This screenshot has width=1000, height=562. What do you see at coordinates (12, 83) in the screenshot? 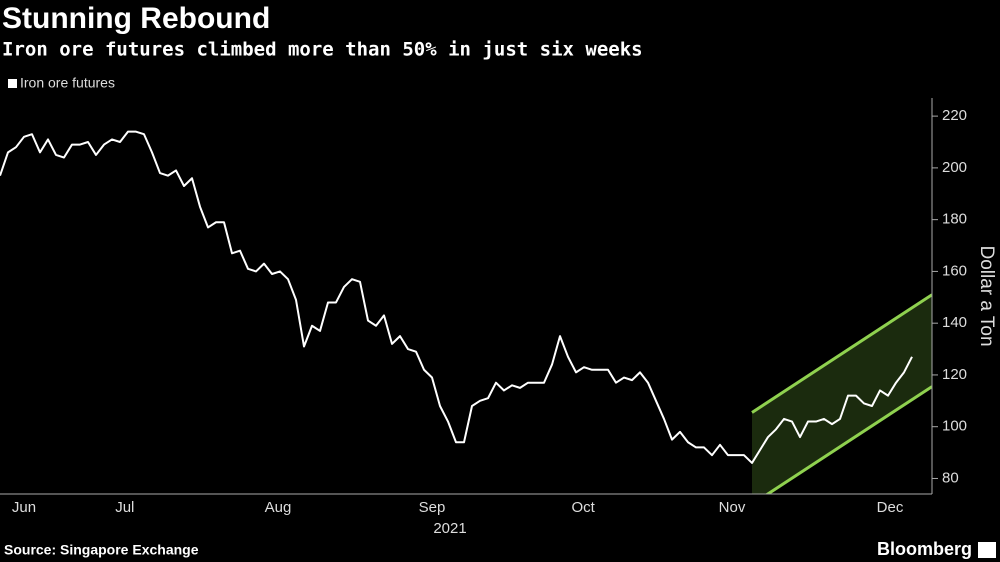
I see `legend-swatch` at bounding box center [12, 83].